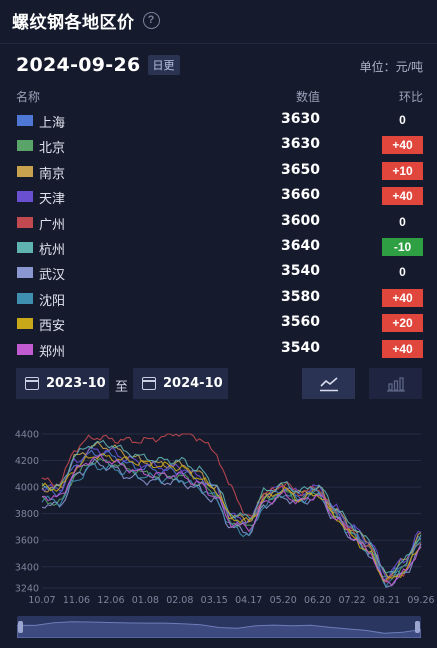  I want to click on city-name: 天津, so click(52, 199).